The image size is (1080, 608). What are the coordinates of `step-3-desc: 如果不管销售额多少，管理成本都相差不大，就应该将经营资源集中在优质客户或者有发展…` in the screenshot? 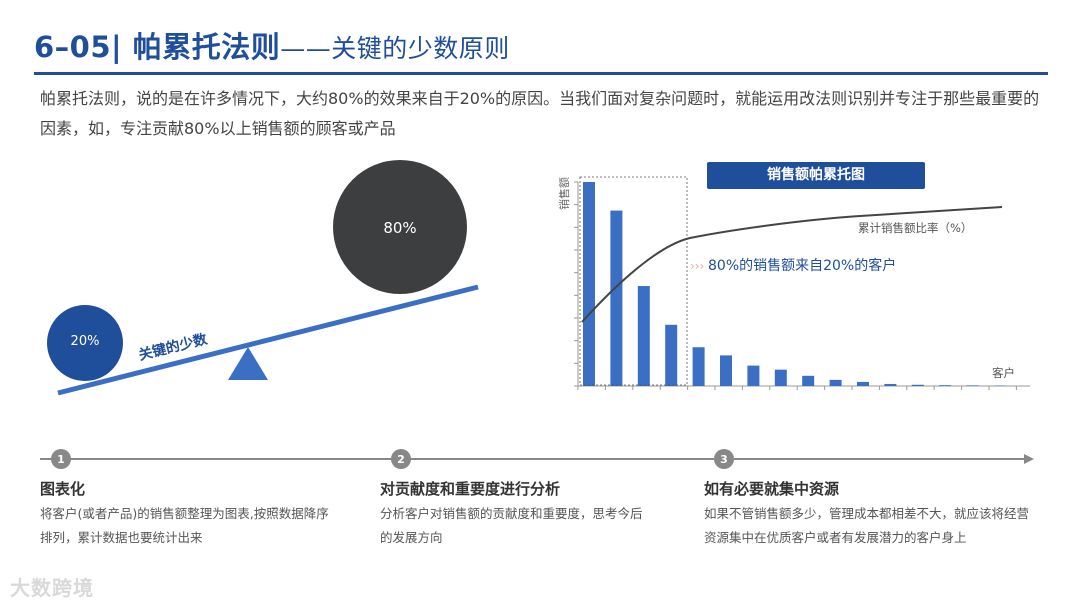 It's located at (867, 525).